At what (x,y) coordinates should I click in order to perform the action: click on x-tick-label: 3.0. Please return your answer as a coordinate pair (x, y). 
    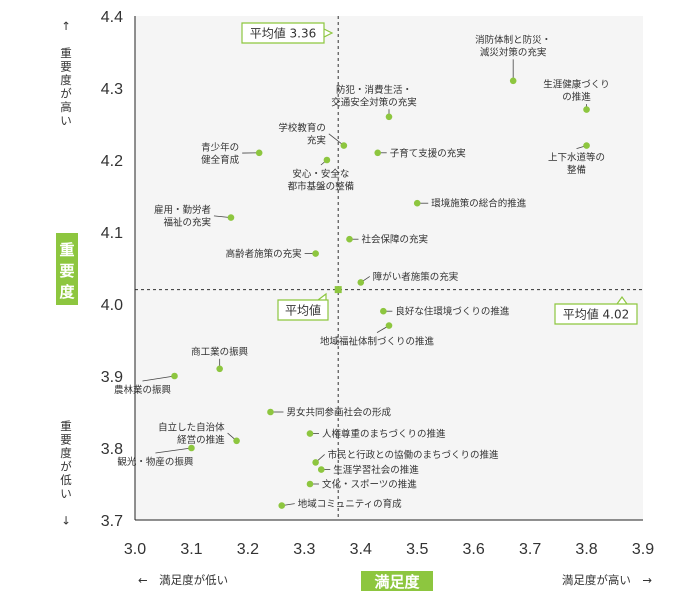
    Looking at the image, I should click on (135, 549).